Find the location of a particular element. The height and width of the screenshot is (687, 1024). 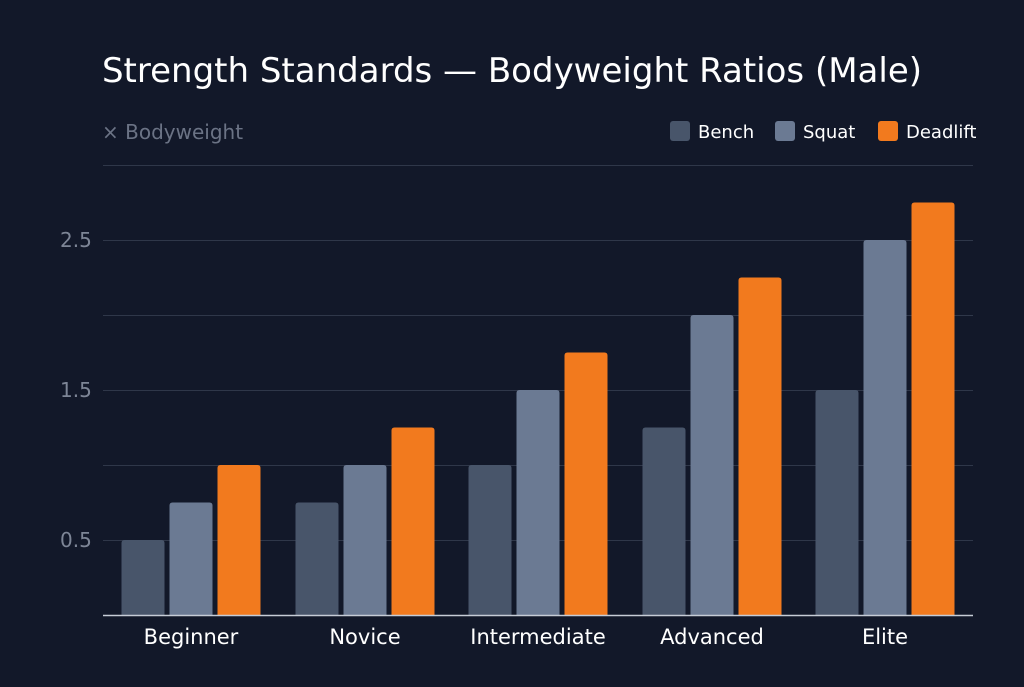

x-tick-label: Intermediate is located at coordinates (538, 637).